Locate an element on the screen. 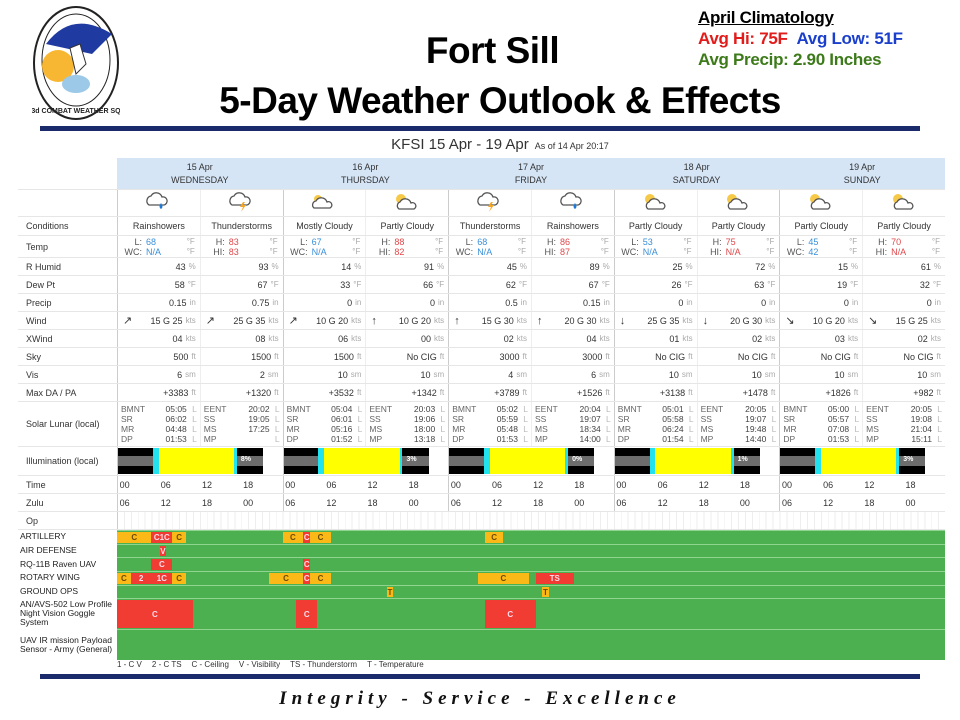  temp-value: 68 is located at coordinates (151, 241).